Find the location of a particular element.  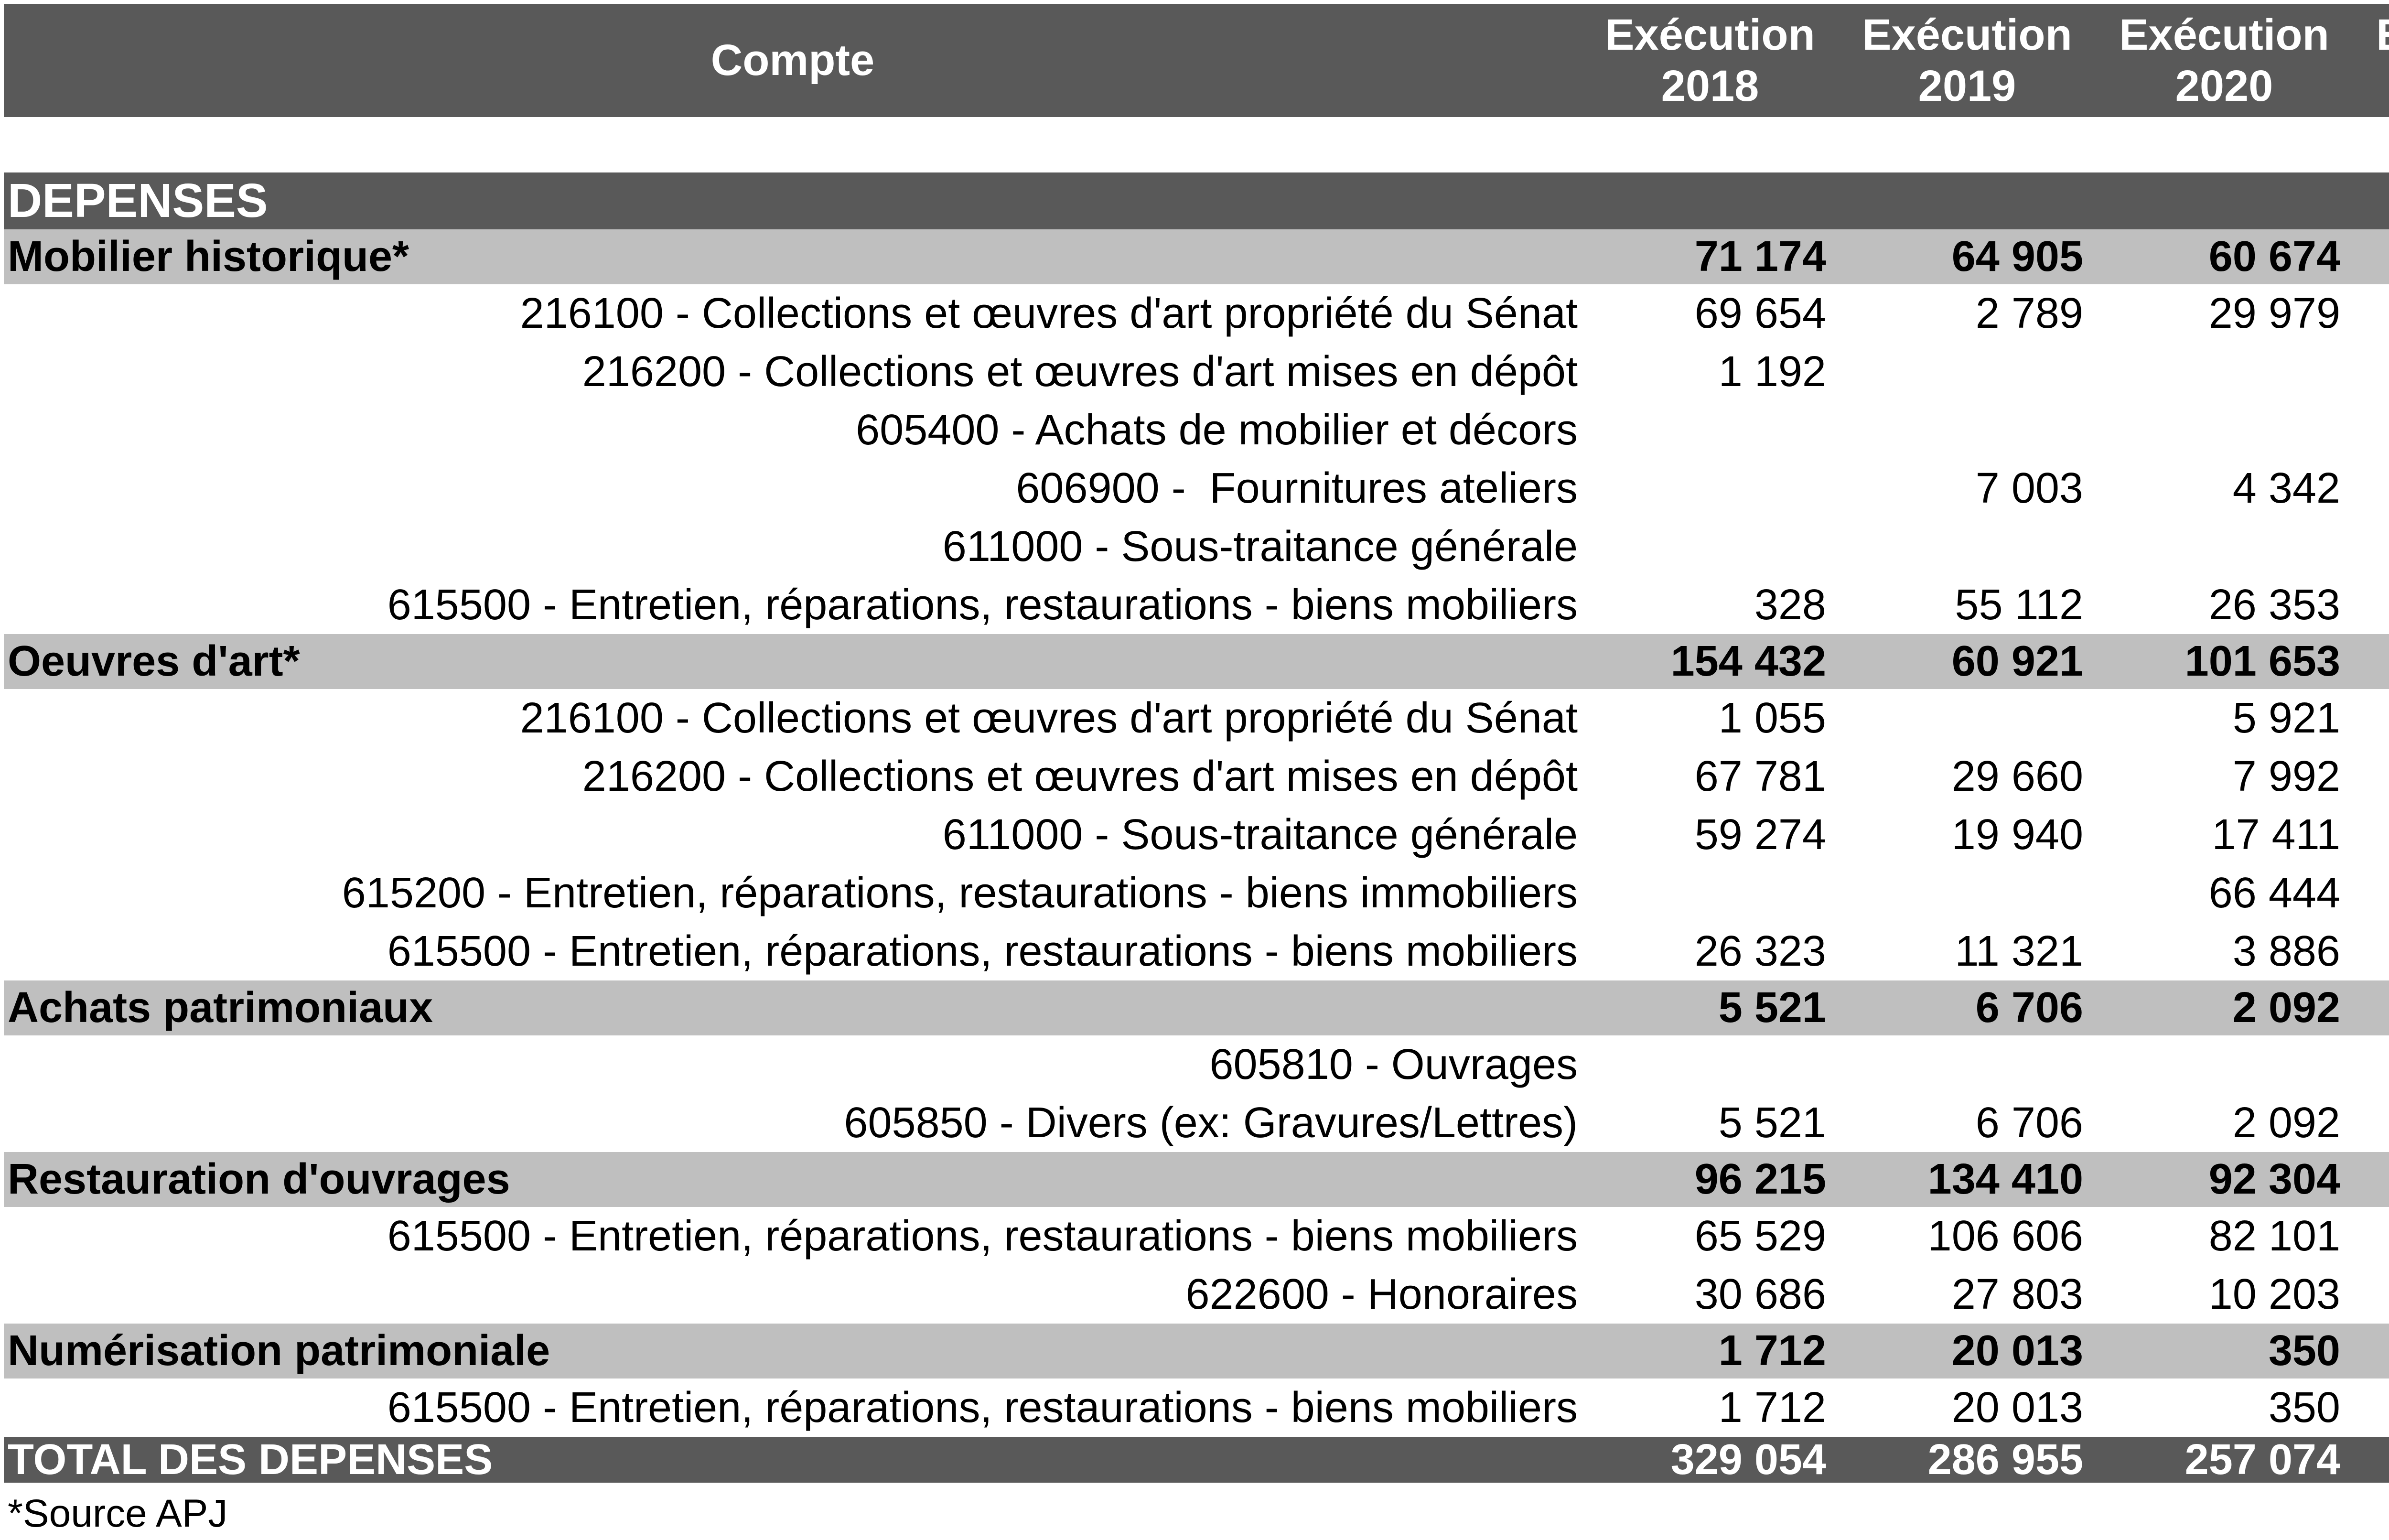

section-value-2018: 96 215 is located at coordinates (1760, 1179).